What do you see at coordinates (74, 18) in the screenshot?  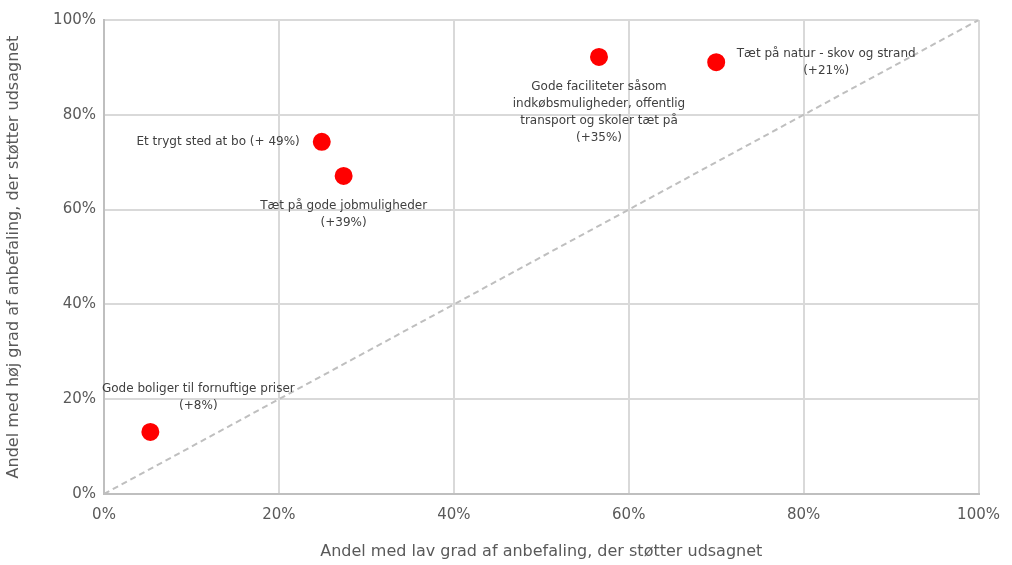 I see `y-tick-label: 100%` at bounding box center [74, 18].